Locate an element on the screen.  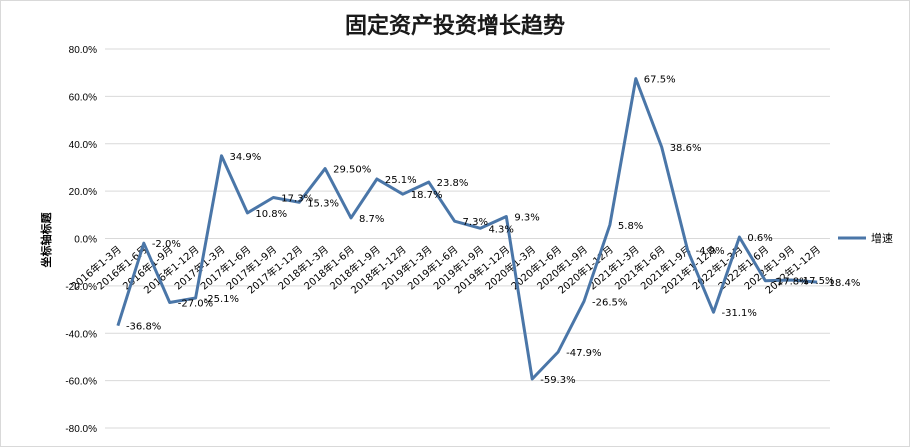
data-label: 17.3% is located at coordinates (297, 199).